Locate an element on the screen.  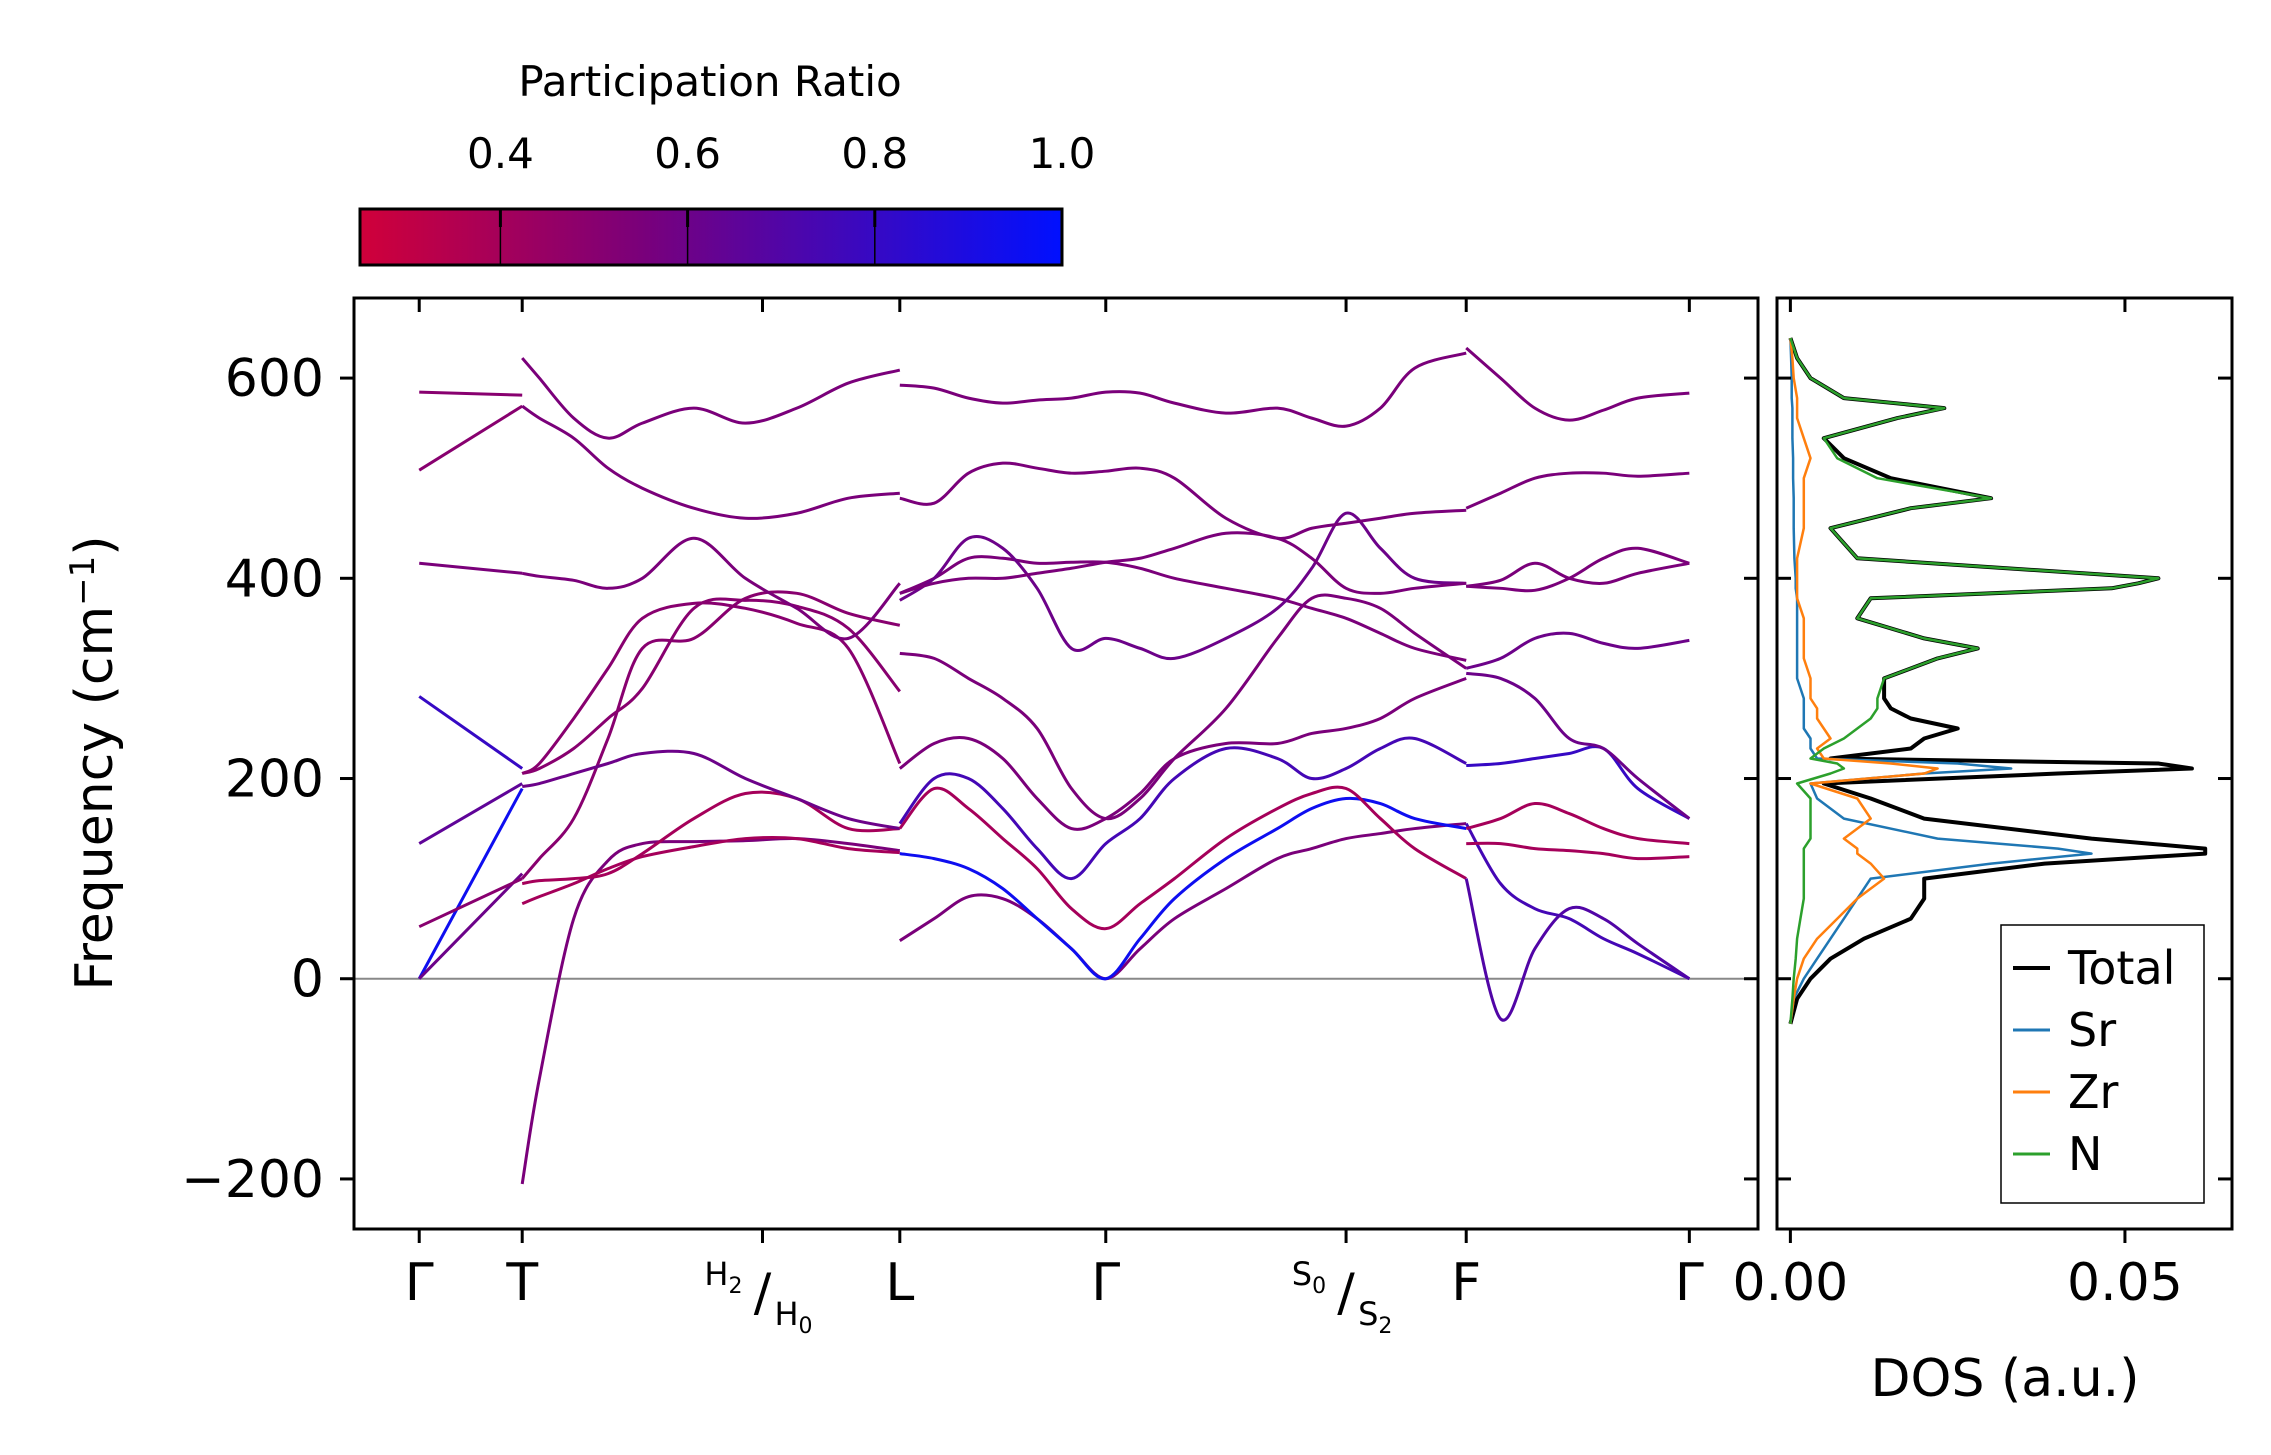
kpoint-label-top: S0 is located at coordinates (1309, 1277).